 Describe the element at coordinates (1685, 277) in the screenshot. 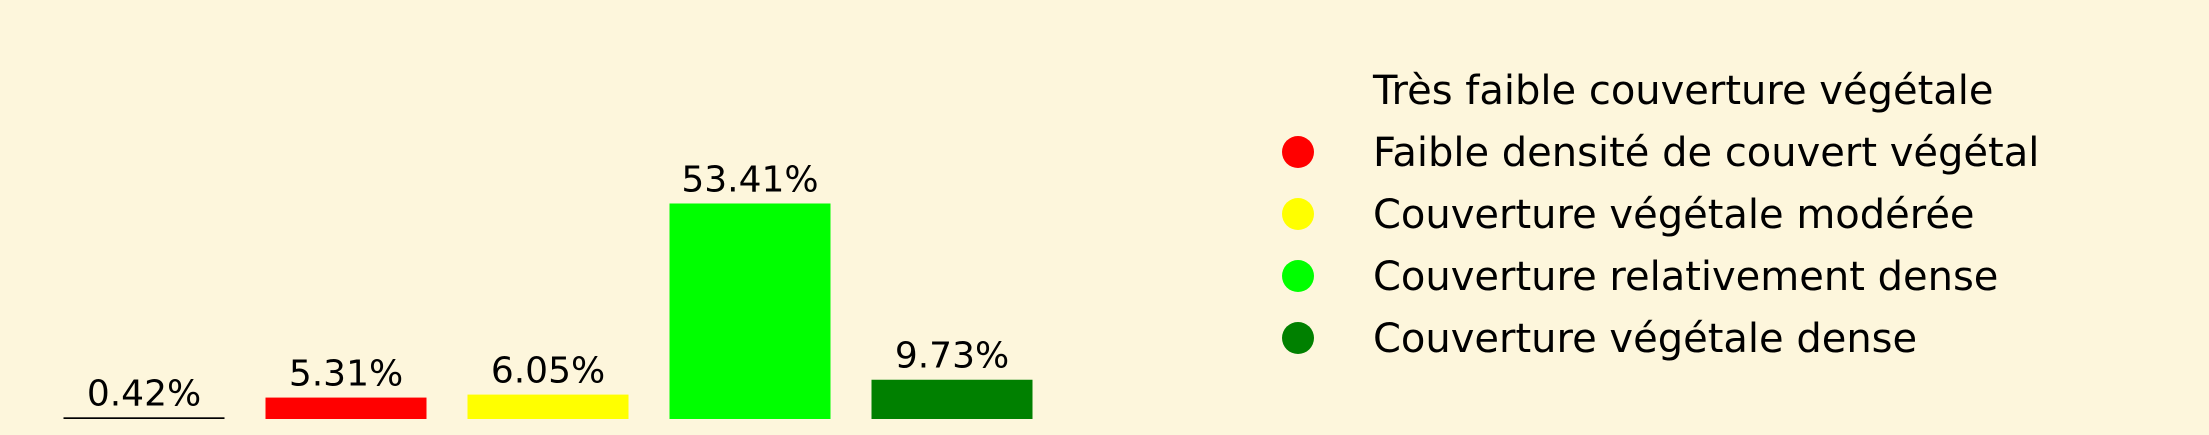

I see `legend-label: Couverture relativement dense` at that location.